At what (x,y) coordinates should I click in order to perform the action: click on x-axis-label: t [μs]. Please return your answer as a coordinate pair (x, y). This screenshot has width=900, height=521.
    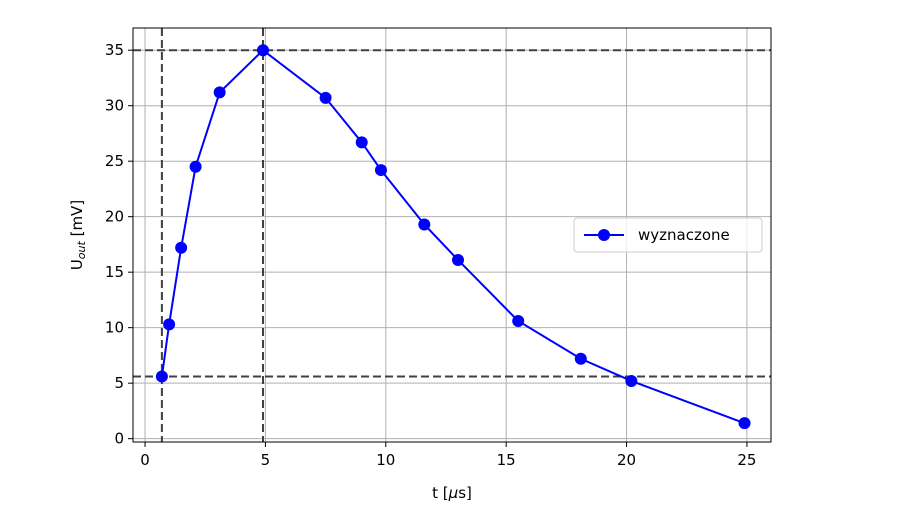
    Looking at the image, I should click on (452, 493).